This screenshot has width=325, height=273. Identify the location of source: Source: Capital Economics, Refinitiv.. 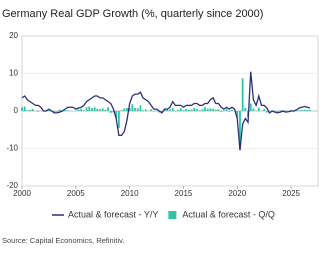
(63, 240).